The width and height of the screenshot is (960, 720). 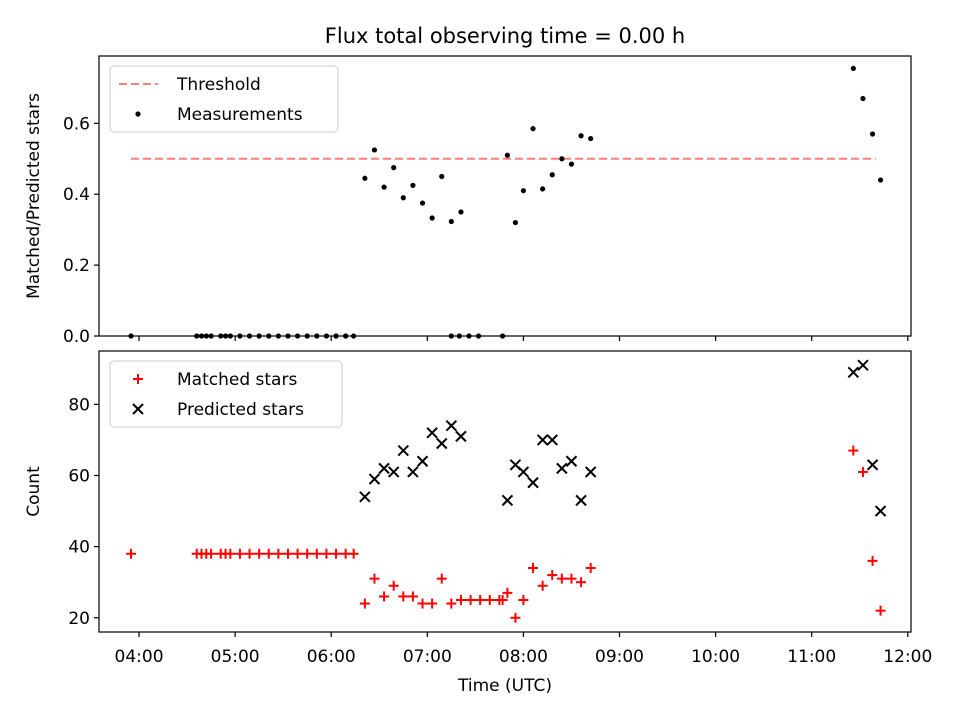 I want to click on bottom-y-tick-label: 40, so click(x=79, y=548).